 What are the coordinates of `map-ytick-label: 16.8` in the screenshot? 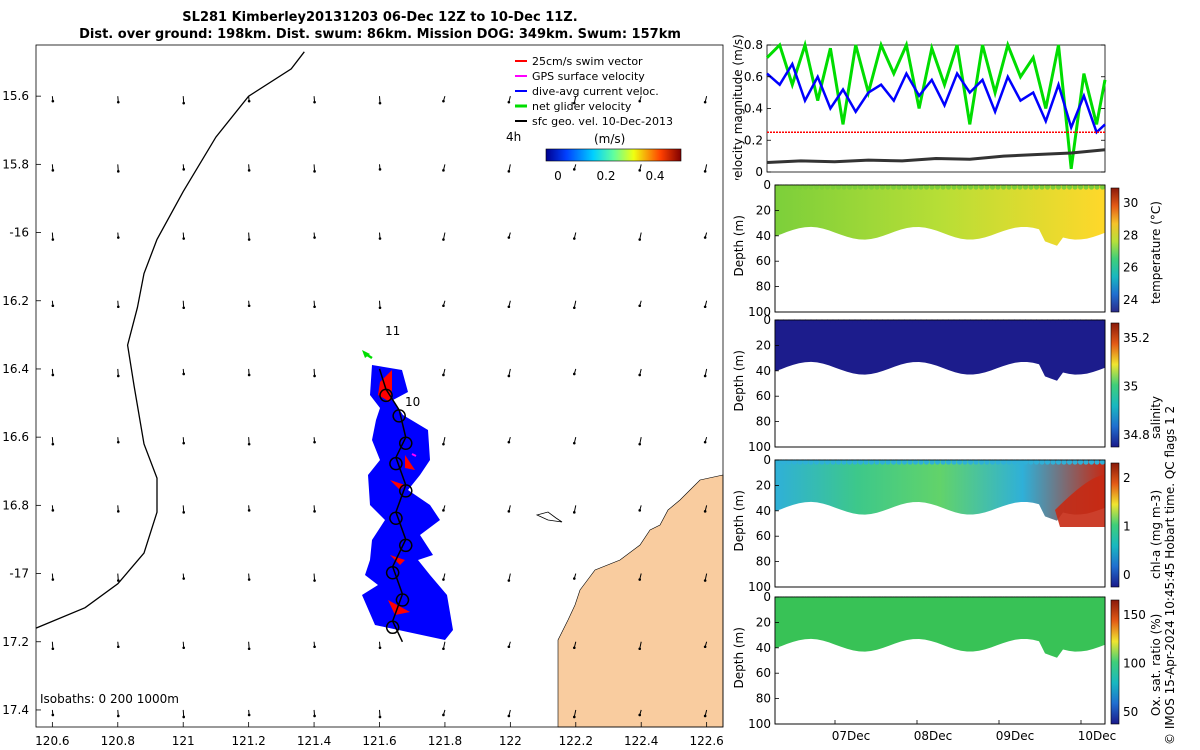 It's located at (15, 505).